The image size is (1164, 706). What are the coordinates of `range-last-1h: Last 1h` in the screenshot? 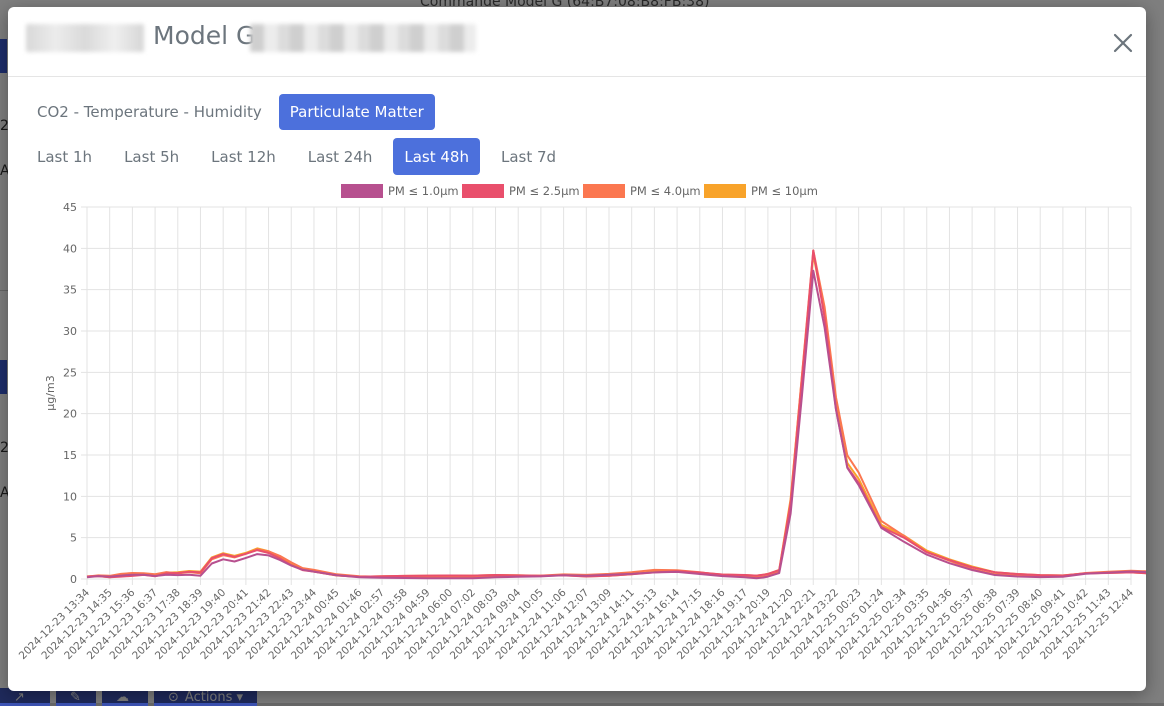 It's located at (64, 156).